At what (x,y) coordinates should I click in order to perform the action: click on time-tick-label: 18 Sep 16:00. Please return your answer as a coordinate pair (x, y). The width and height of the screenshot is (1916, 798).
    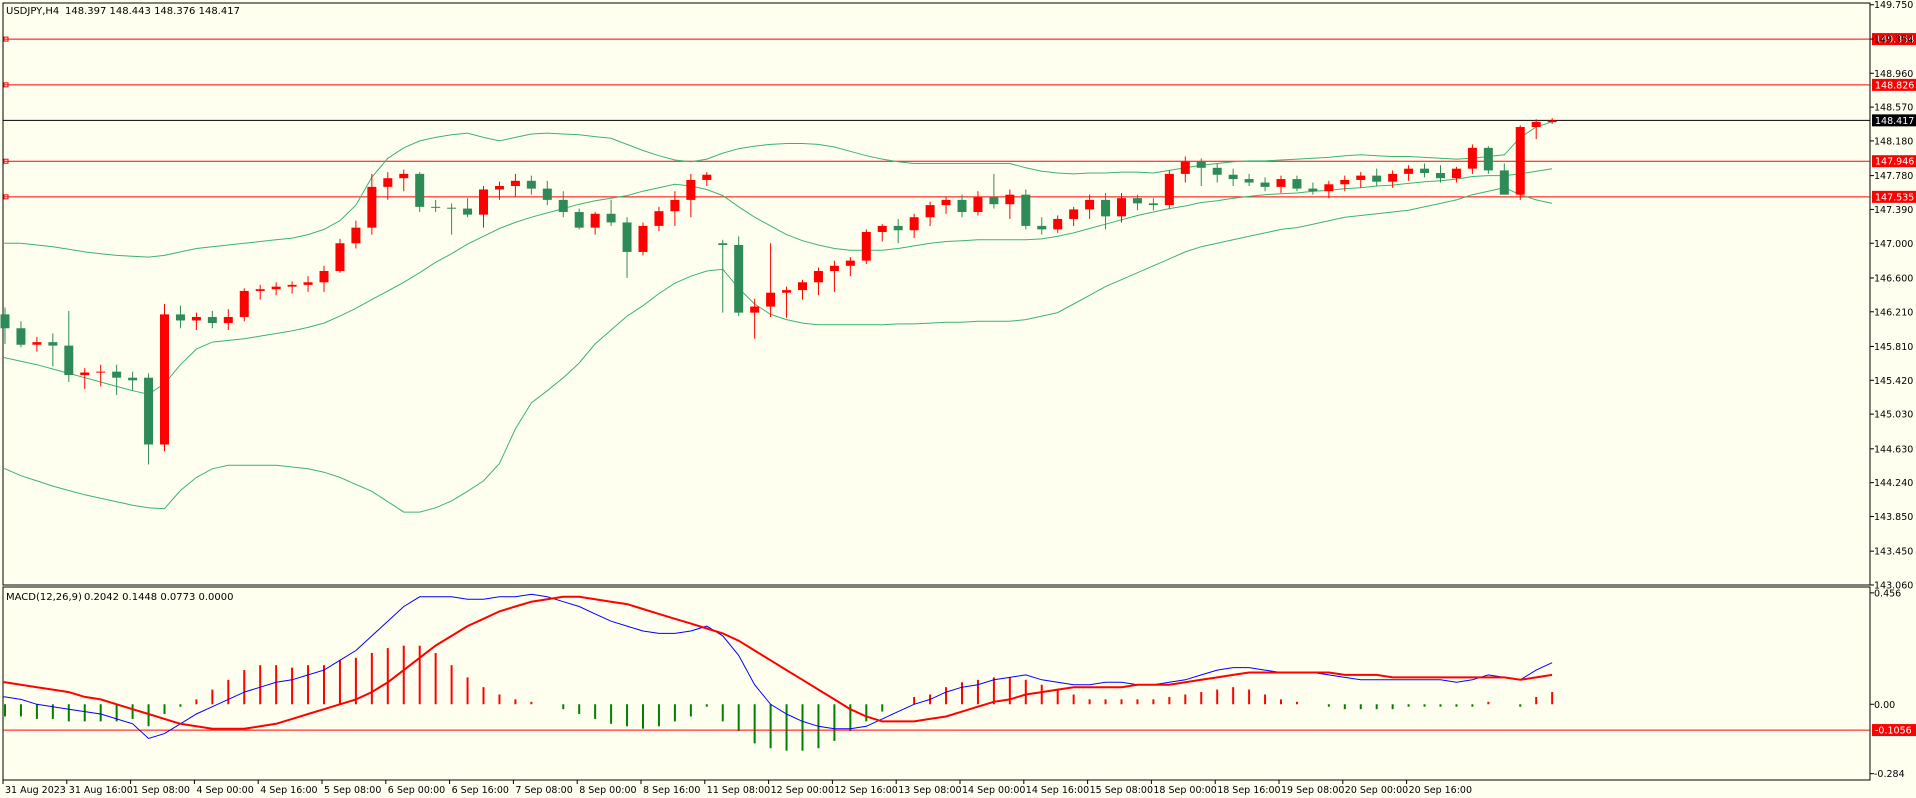
    Looking at the image, I should click on (1248, 790).